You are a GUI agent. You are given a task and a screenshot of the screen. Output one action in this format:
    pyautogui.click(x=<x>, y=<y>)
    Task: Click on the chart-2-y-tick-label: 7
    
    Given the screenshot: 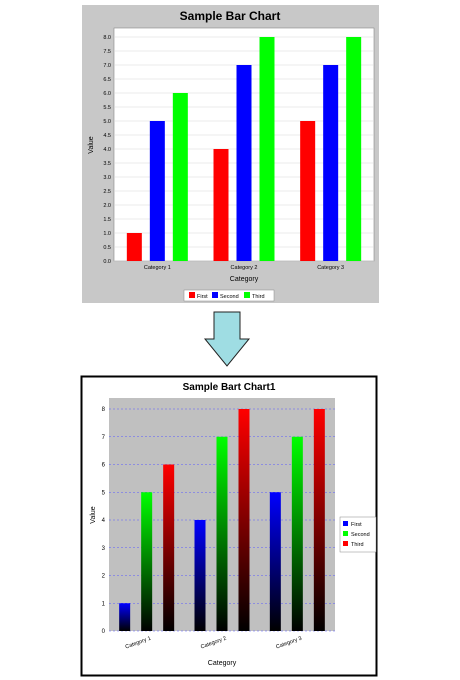 What is the action you would take?
    pyautogui.click(x=104, y=438)
    